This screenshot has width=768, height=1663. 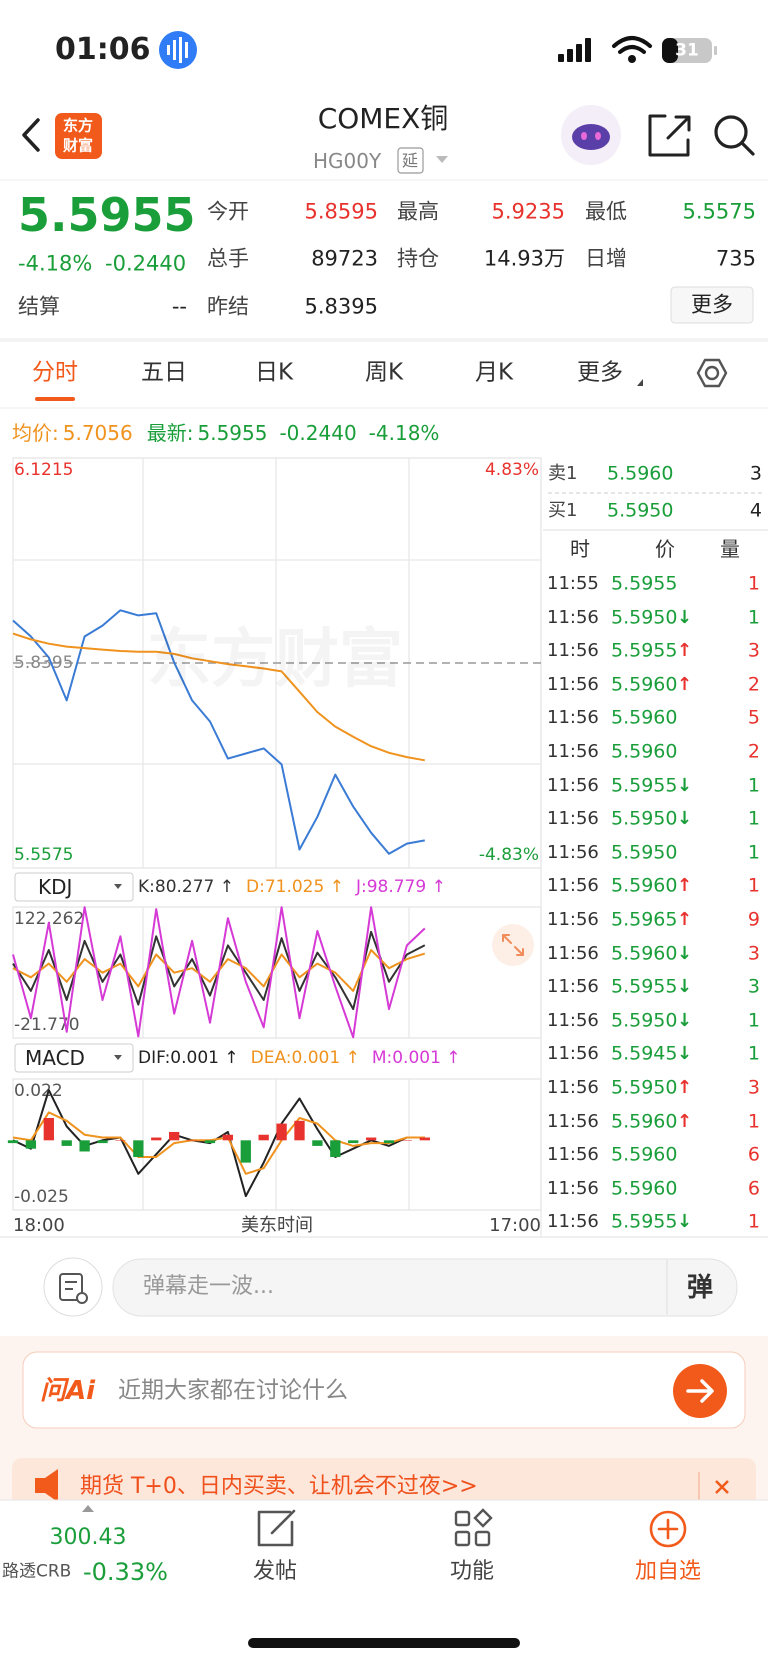 I want to click on post-icon, so click(x=276, y=1528).